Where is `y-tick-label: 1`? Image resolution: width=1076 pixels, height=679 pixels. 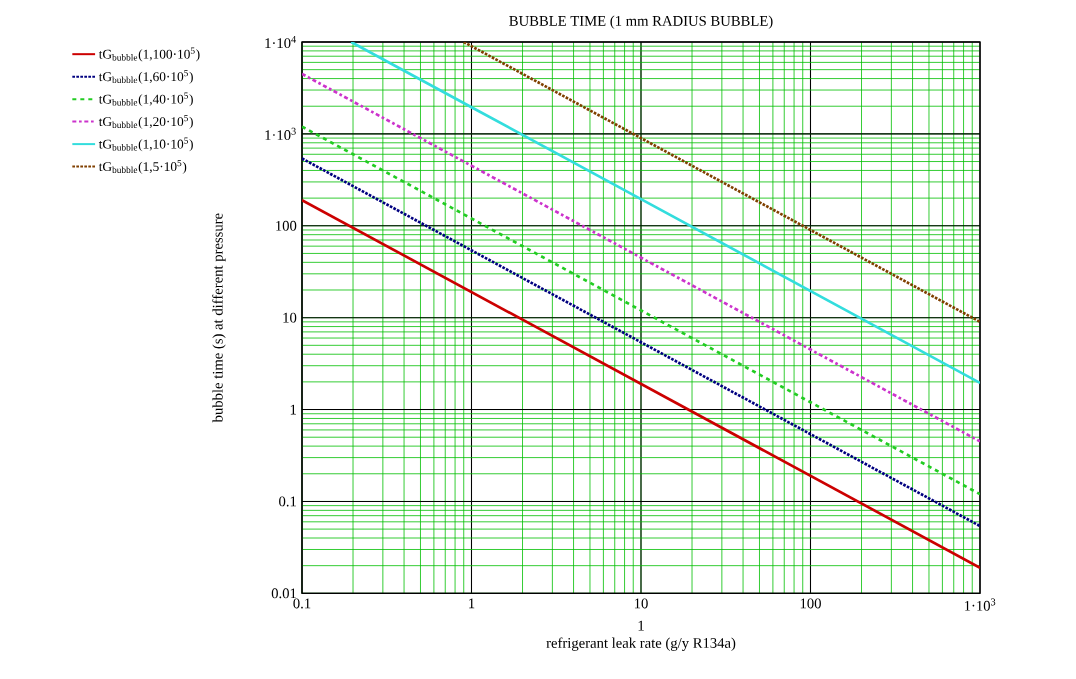 y-tick-label: 1 is located at coordinates (293, 409).